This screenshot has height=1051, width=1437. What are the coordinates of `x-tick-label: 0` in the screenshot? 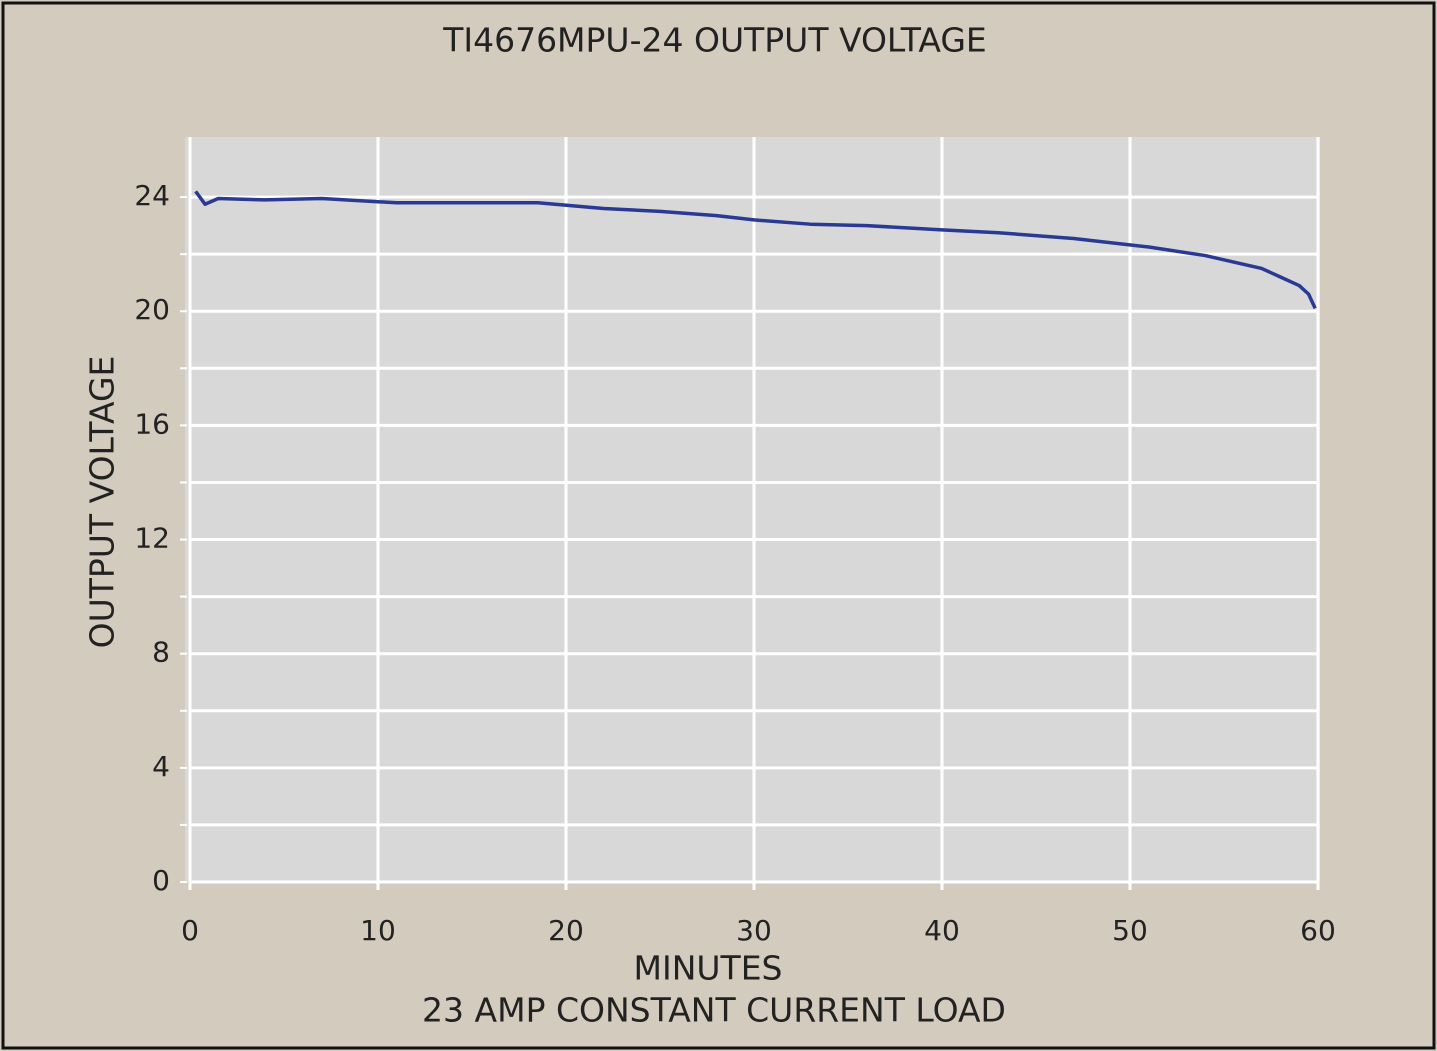 It's located at (190, 930).